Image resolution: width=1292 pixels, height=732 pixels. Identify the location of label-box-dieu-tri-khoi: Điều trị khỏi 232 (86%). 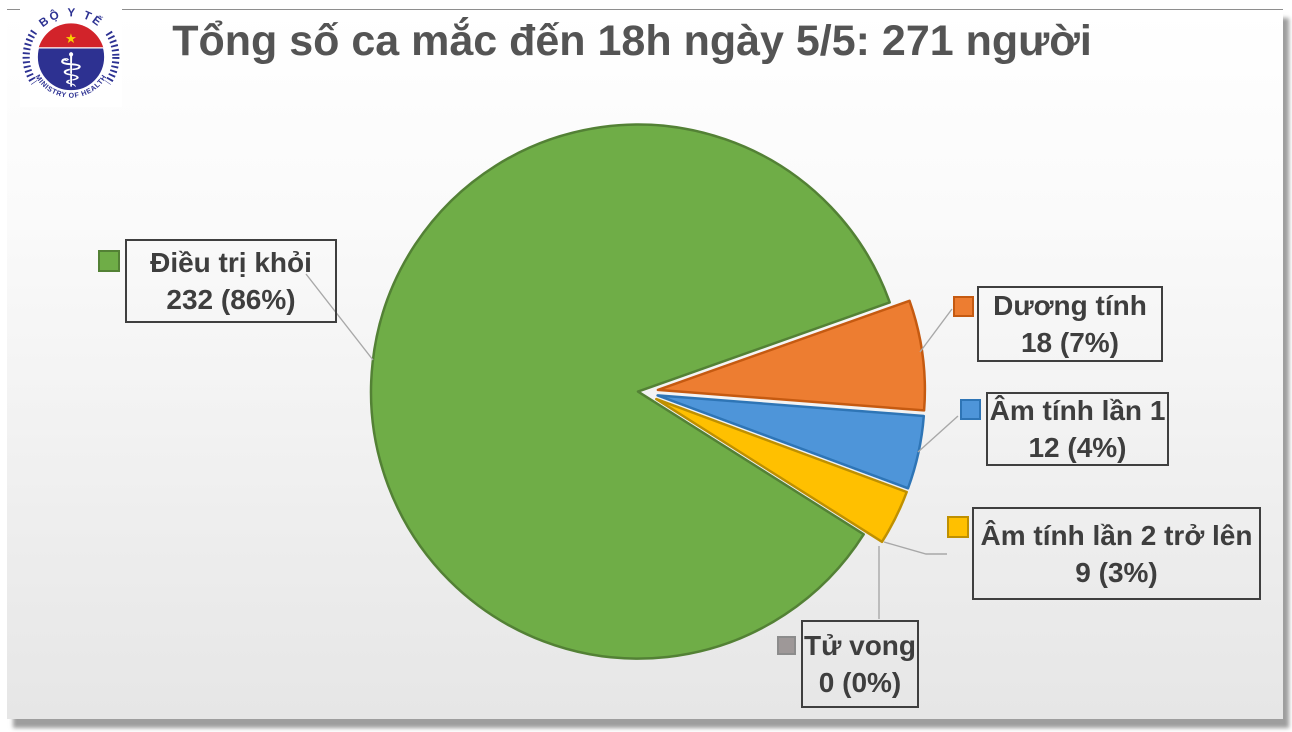
(231, 281).